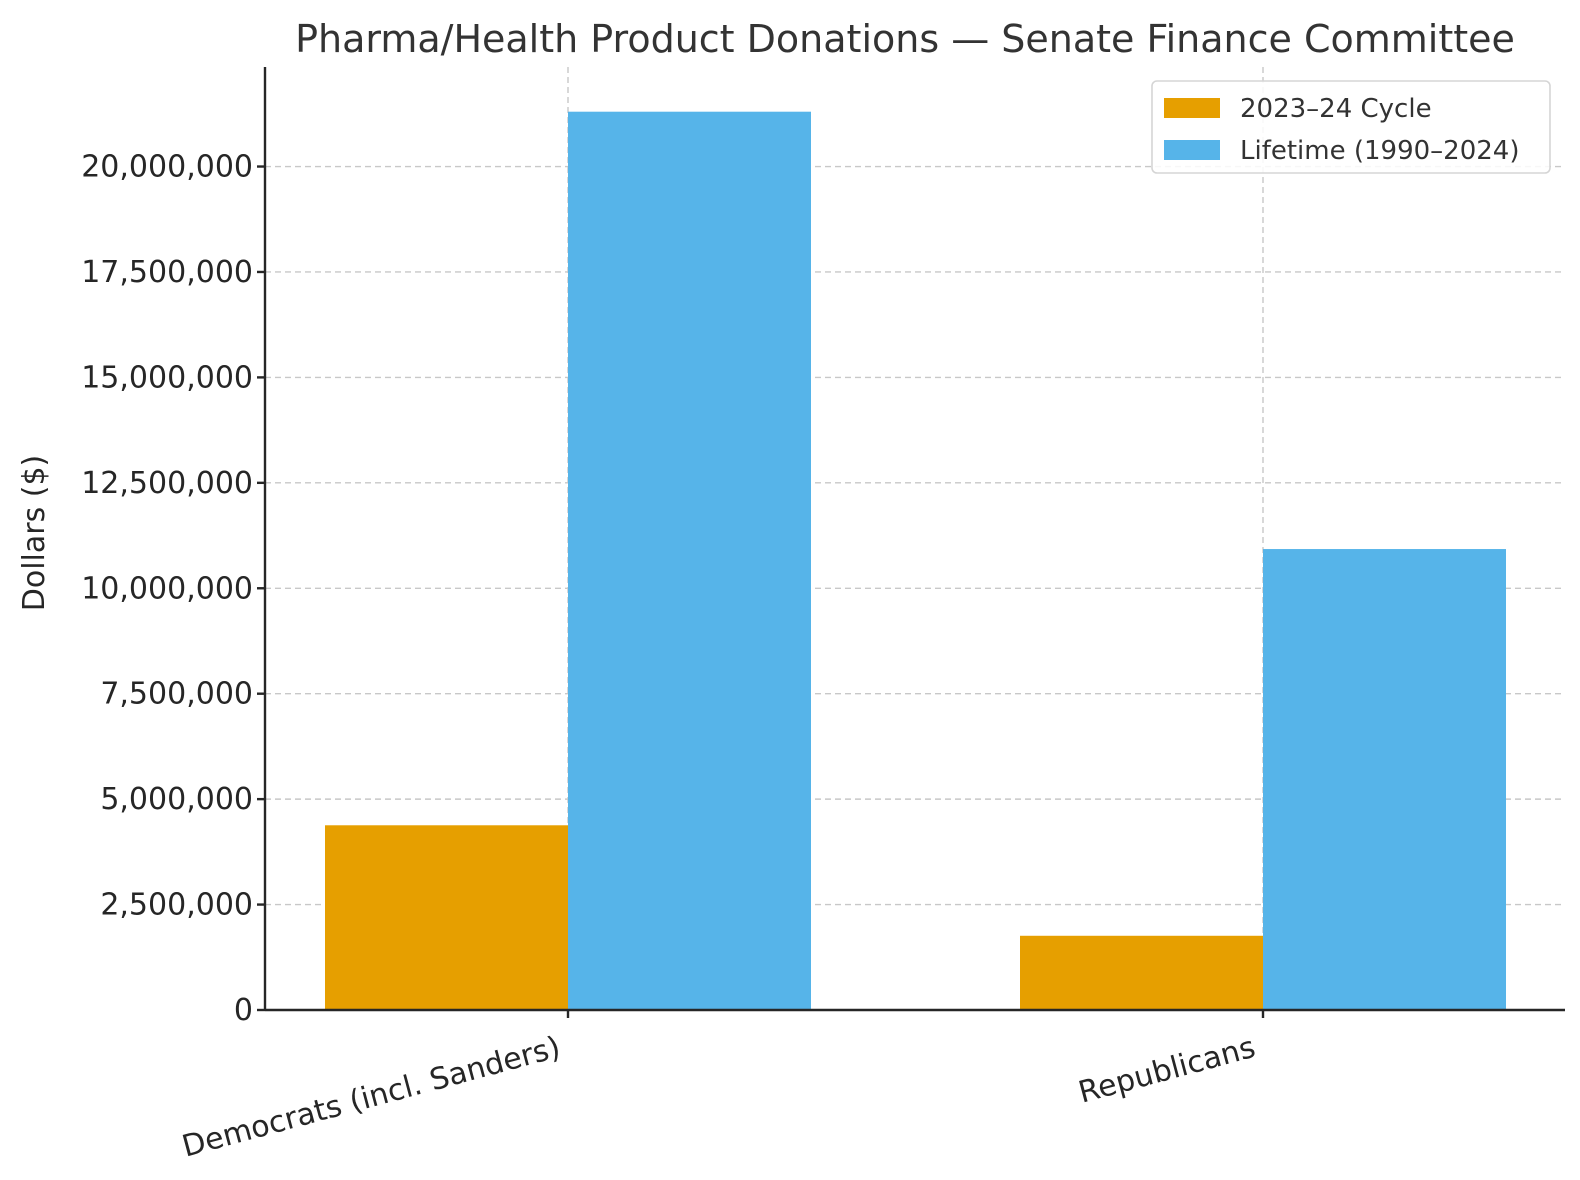 The image size is (1580, 1180). Describe the element at coordinates (167, 588) in the screenshot. I see `y-tick-label: 10,000,000` at that location.